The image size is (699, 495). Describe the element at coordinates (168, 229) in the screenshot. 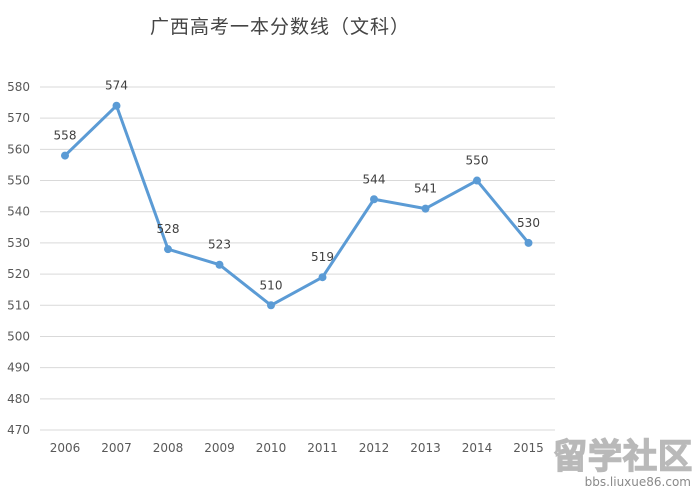

I see `data-label: 528` at that location.